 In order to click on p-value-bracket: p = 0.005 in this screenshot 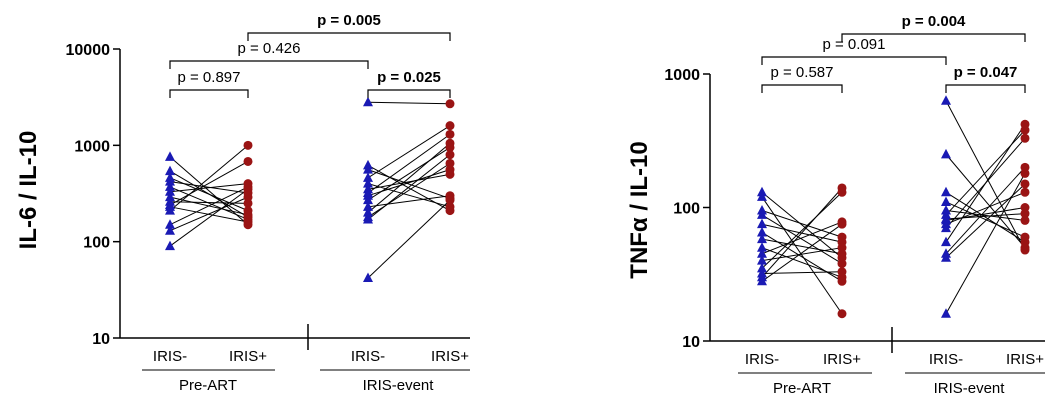, I will do `click(349, 26)`.